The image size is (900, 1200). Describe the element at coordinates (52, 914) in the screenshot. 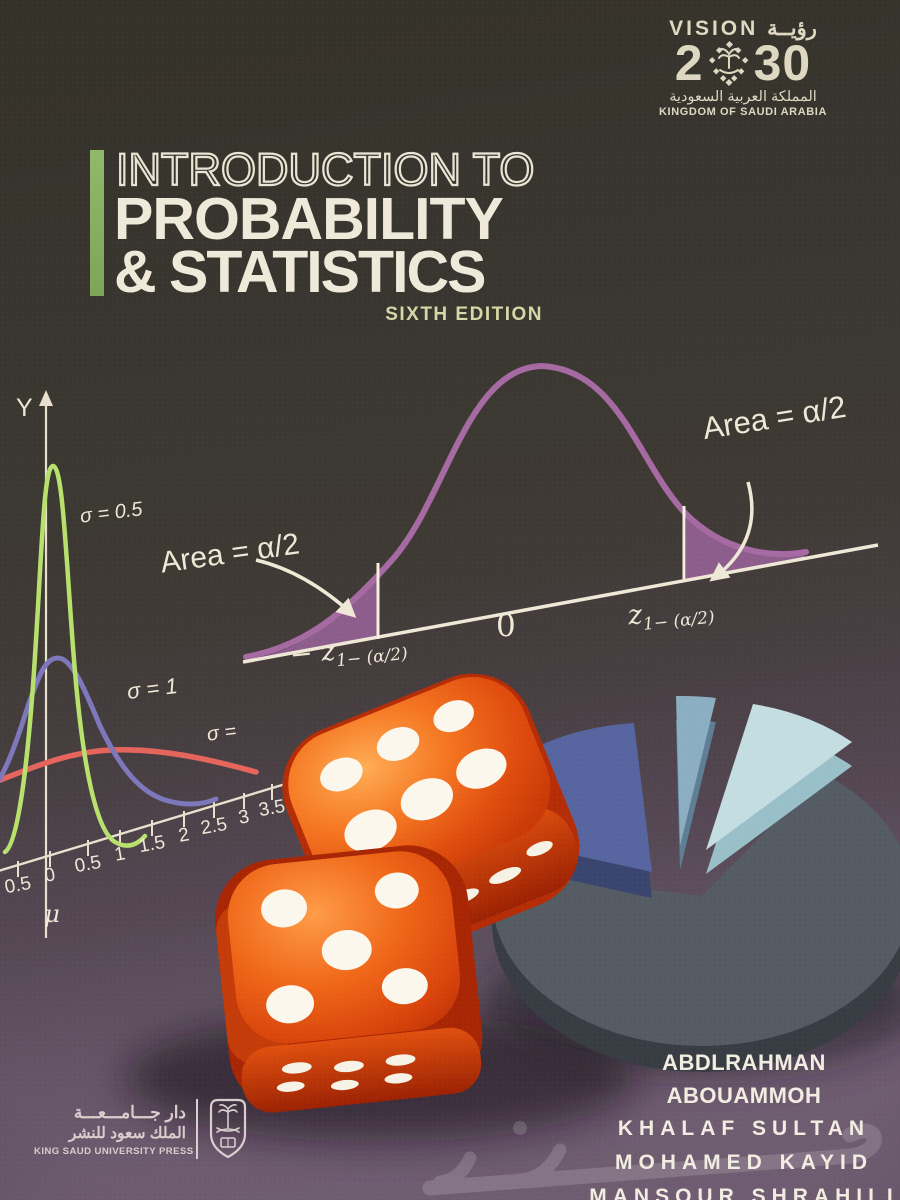

I see `mu-label: μ` at that location.